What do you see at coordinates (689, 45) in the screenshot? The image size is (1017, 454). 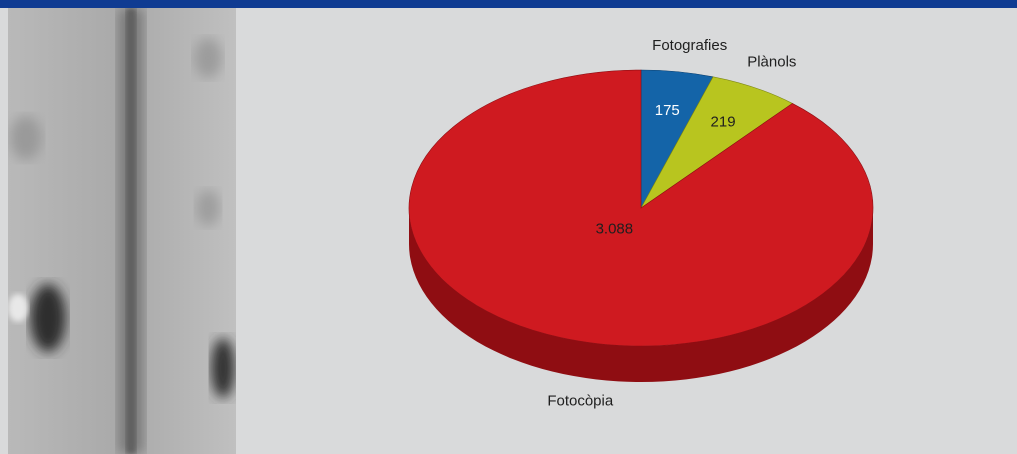 I see `slice-category-label-0: Fotografies` at bounding box center [689, 45].